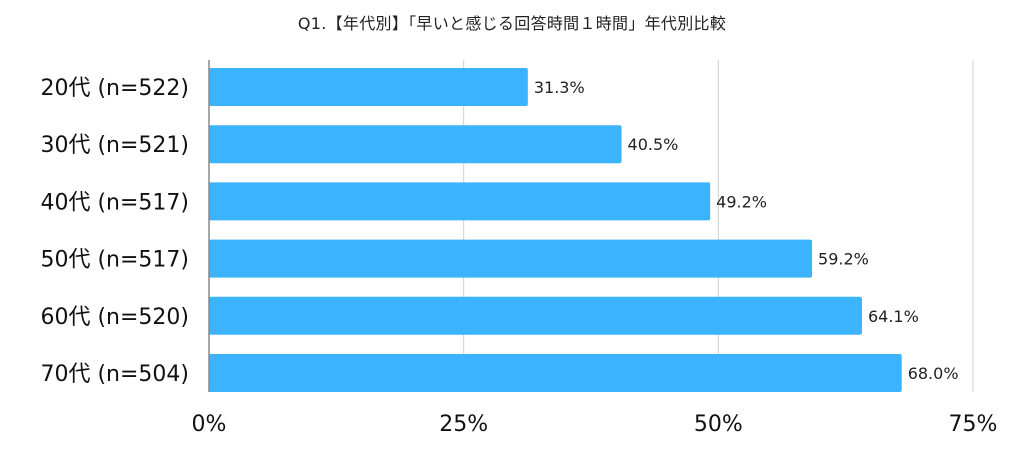 This screenshot has height=456, width=1024. What do you see at coordinates (653, 144) in the screenshot?
I see `data-label: 40.5%` at bounding box center [653, 144].